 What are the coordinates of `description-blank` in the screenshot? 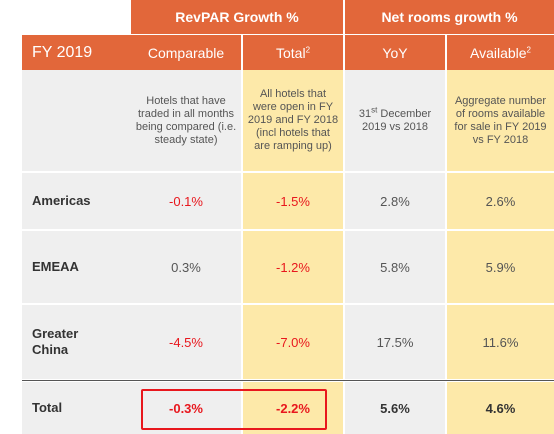 It's located at (76, 120).